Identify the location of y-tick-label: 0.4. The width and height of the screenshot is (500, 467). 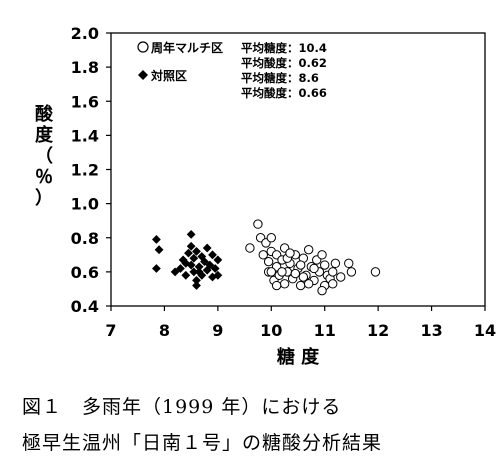
(85, 306).